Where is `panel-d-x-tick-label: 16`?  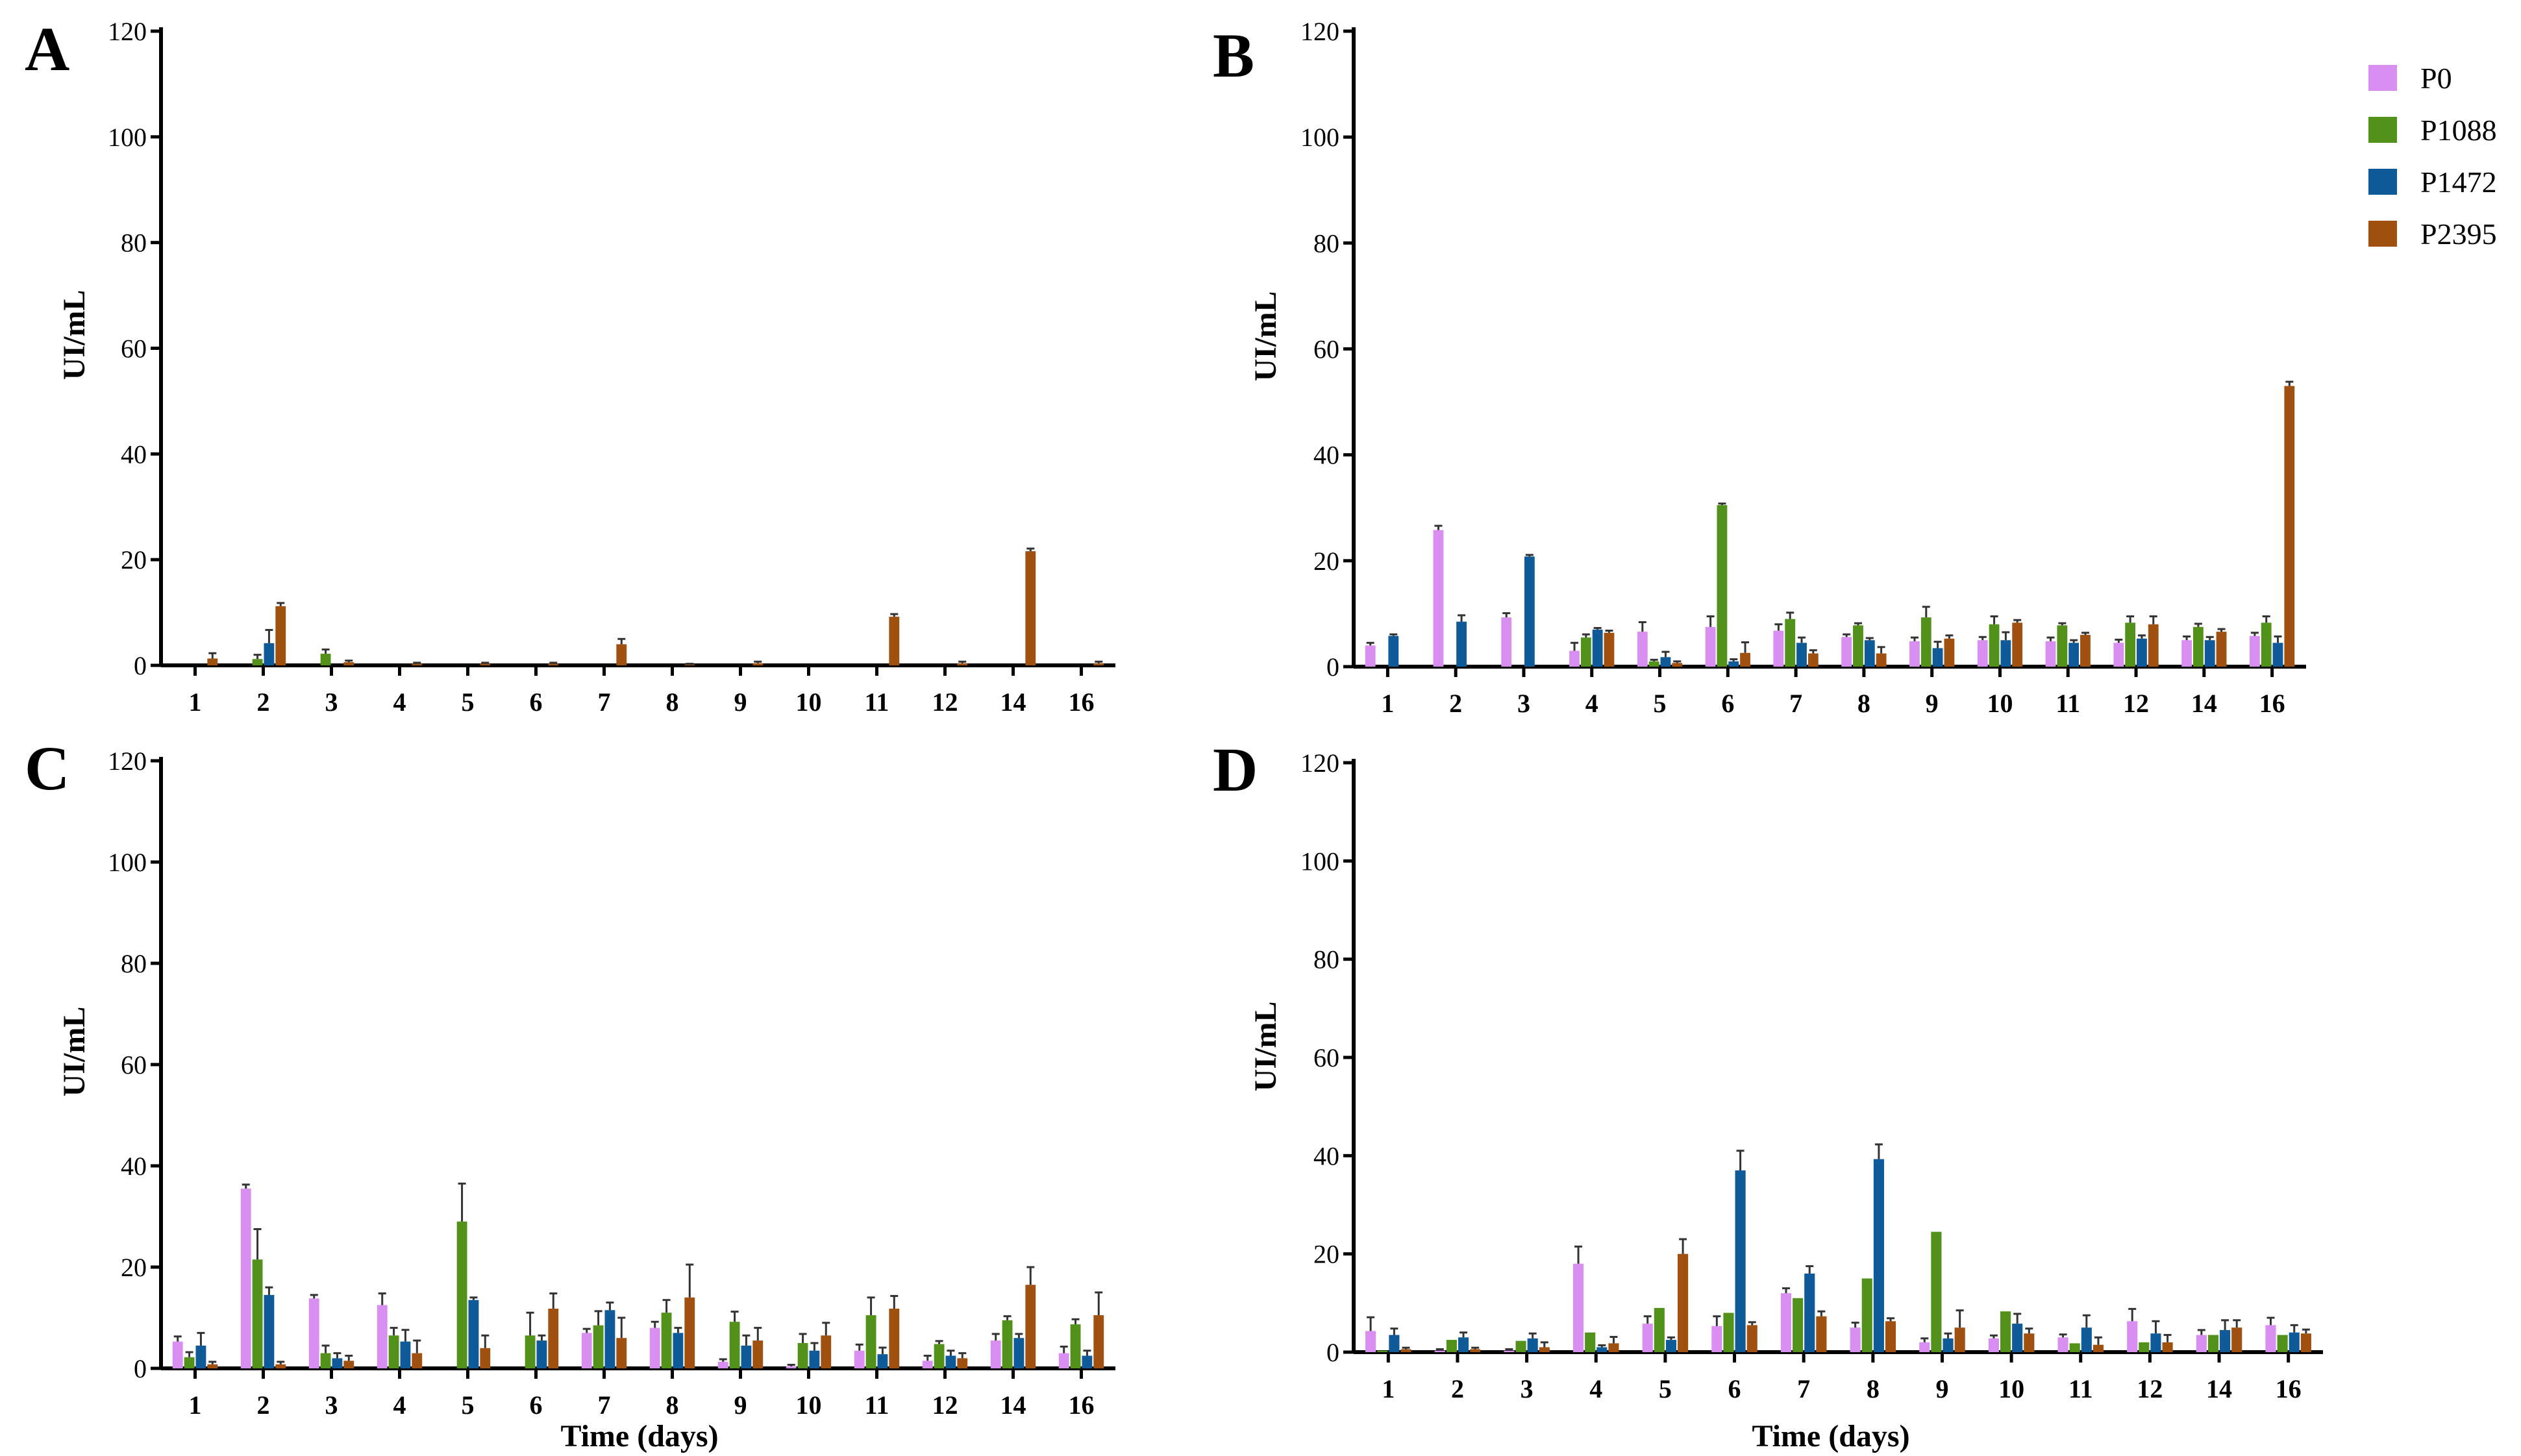
panel-d-x-tick-label: 16 is located at coordinates (2289, 1388).